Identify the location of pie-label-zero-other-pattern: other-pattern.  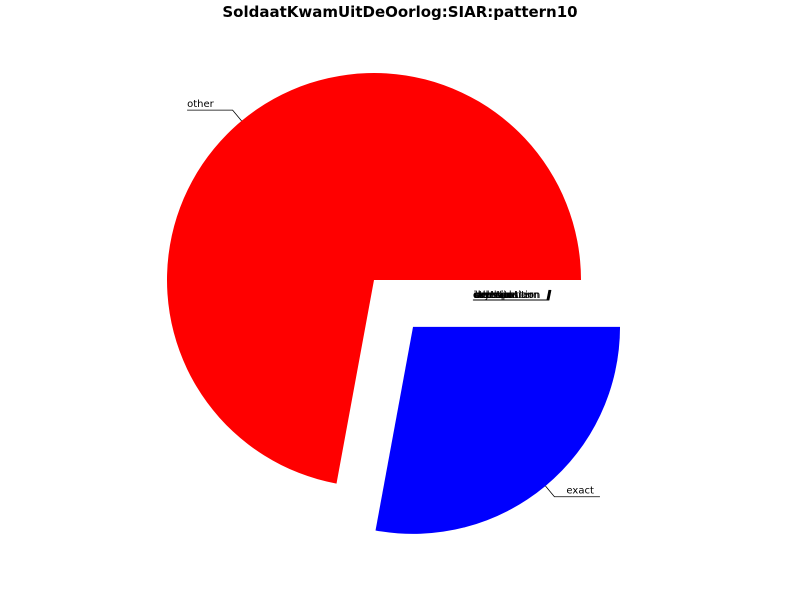
(506, 295).